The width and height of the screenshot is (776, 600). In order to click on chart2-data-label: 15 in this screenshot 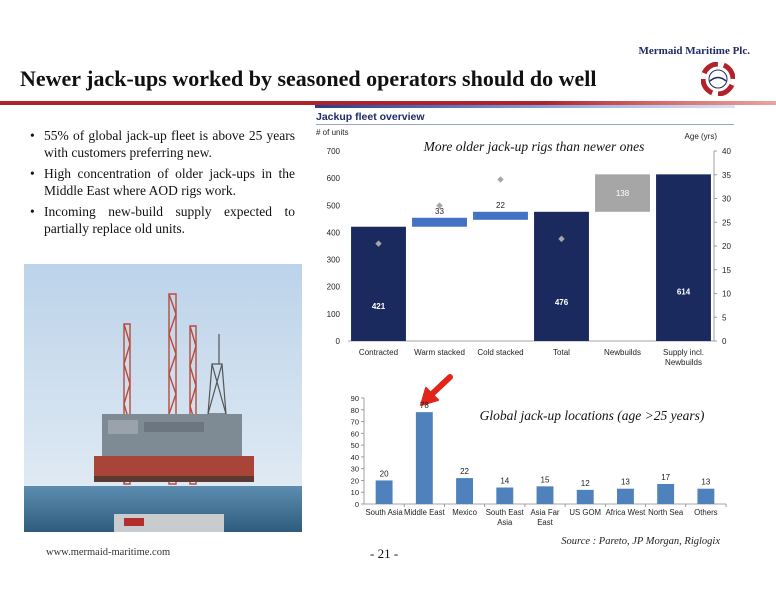, I will do `click(545, 479)`.